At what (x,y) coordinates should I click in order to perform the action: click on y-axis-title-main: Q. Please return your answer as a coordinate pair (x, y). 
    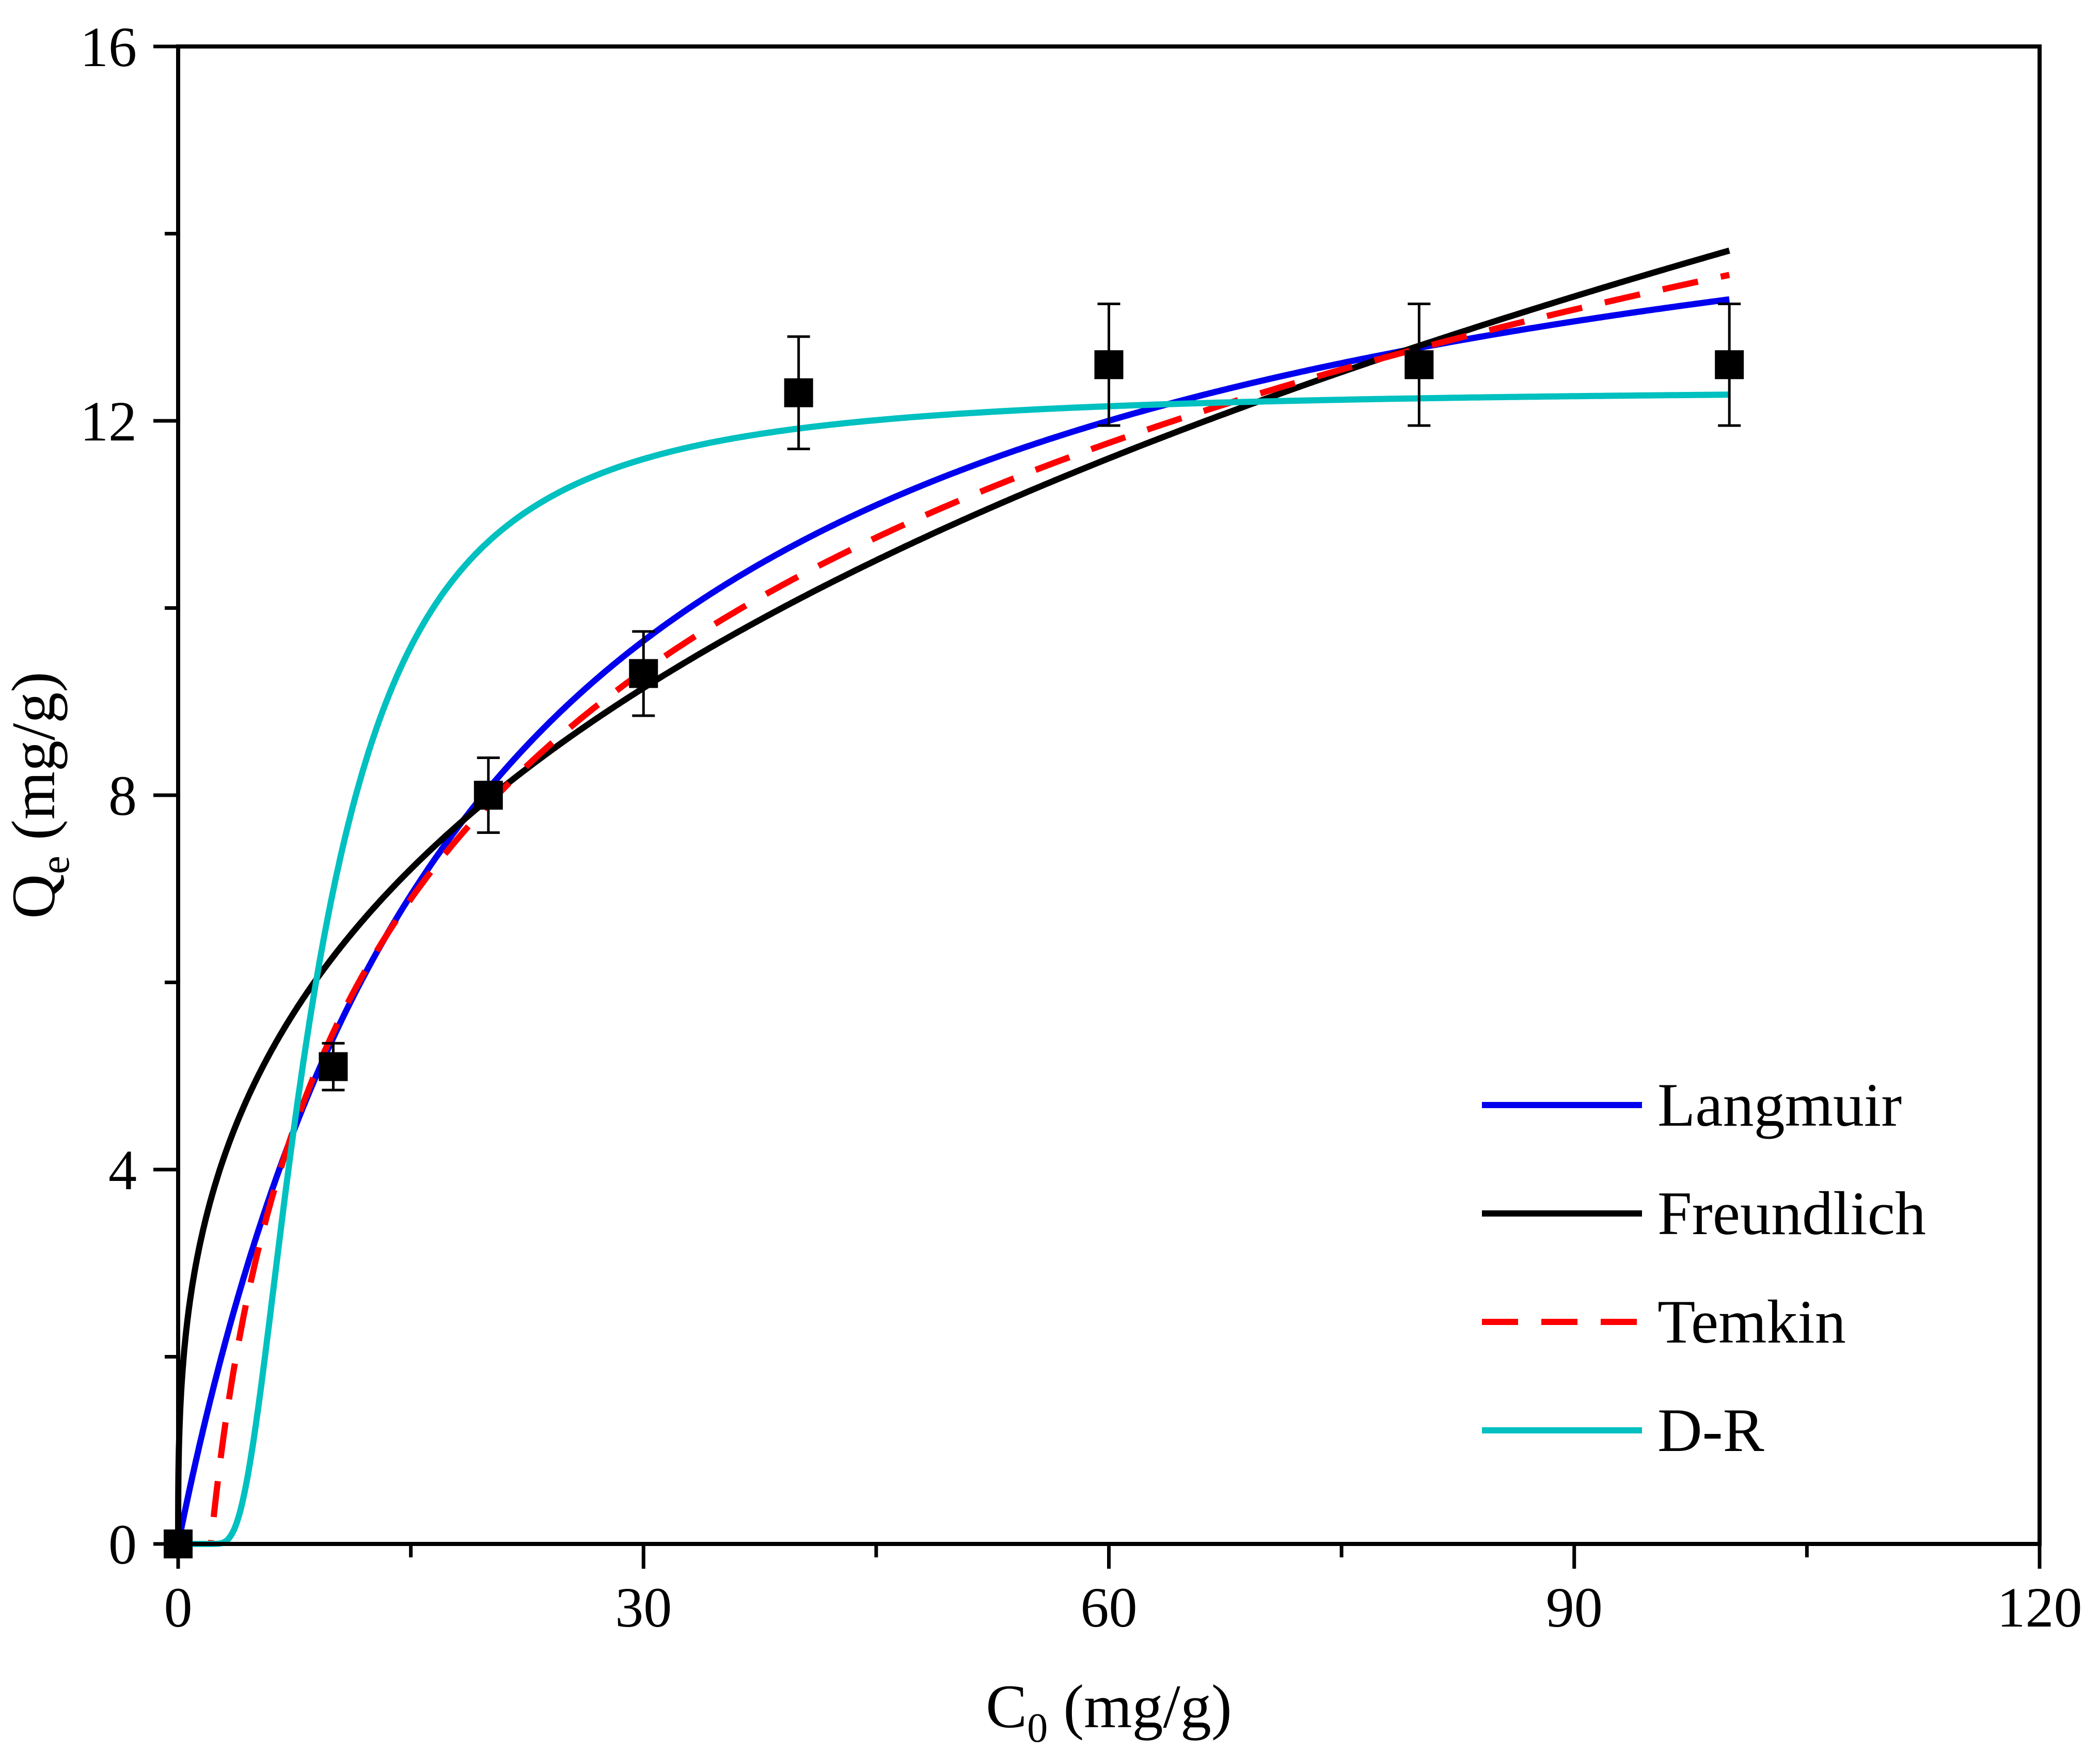
    Looking at the image, I should click on (34, 896).